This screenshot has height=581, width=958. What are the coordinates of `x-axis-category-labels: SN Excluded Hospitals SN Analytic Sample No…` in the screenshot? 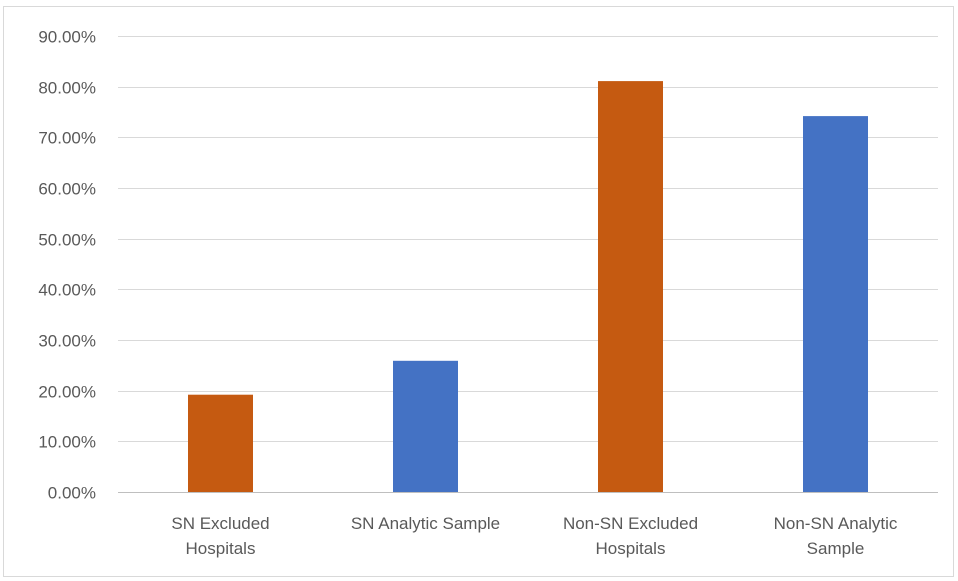 It's located at (534, 536).